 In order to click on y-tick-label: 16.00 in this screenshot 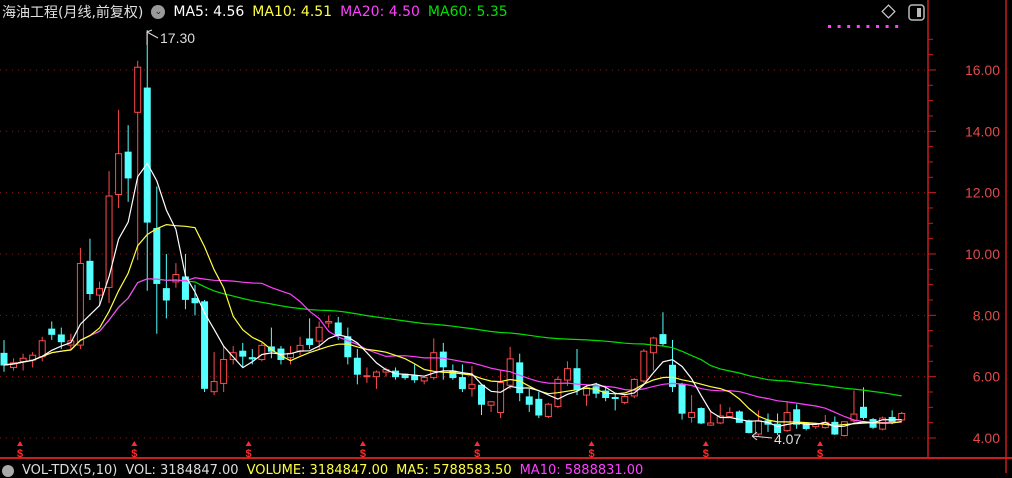, I will do `click(982, 70)`.